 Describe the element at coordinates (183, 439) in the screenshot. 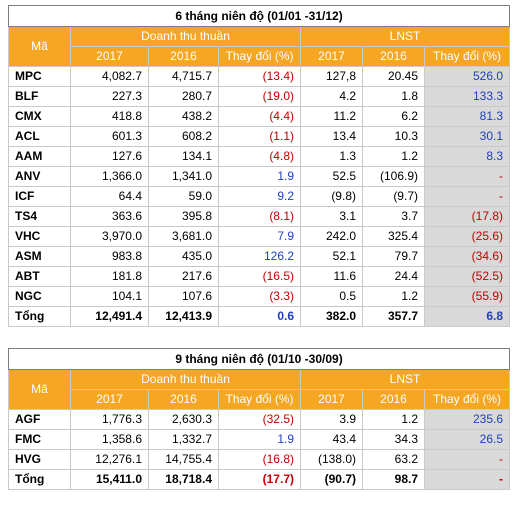

I see `revenue-2016-cell: 1,332.7` at that location.